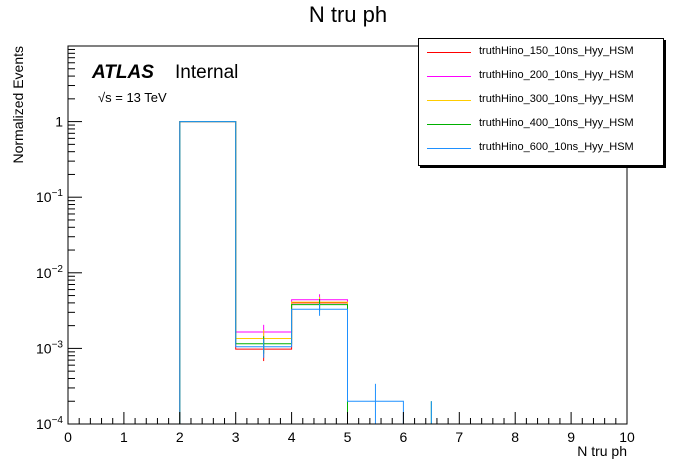 The height and width of the screenshot is (472, 696). What do you see at coordinates (459, 437) in the screenshot?
I see `x-tick-label-7: 7` at bounding box center [459, 437].